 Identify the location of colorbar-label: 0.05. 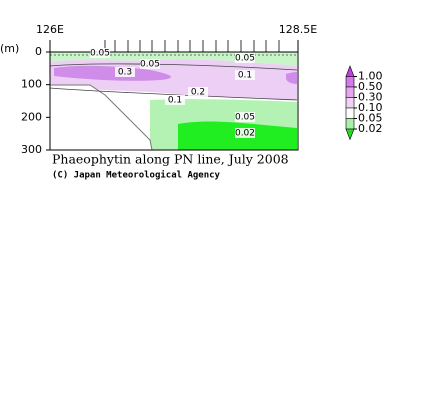
(370, 118).